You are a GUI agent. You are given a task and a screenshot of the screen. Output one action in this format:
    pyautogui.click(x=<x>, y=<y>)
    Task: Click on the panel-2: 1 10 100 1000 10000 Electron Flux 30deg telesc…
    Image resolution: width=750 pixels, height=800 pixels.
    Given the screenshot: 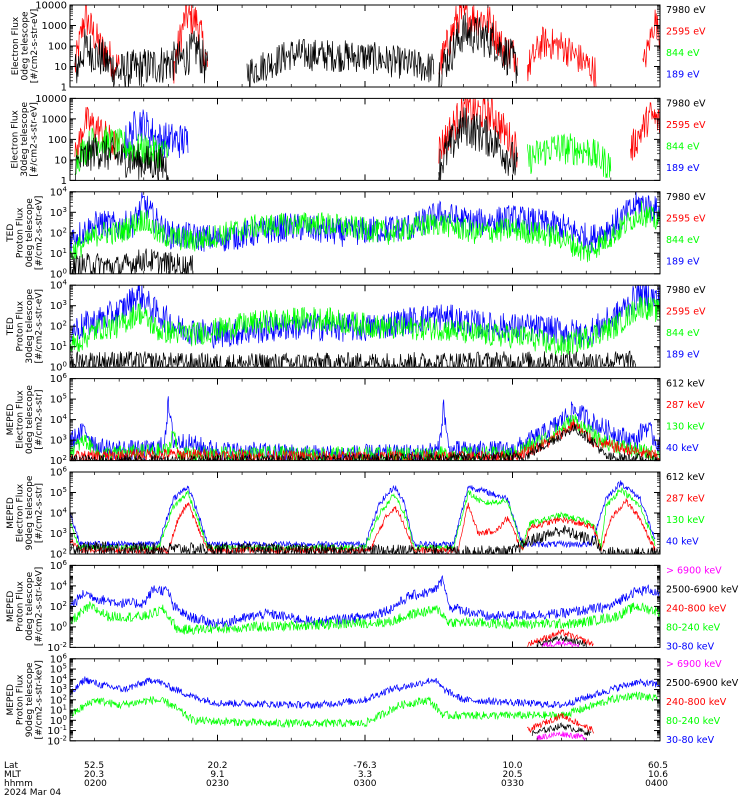 What is the action you would take?
    pyautogui.click(x=358, y=140)
    